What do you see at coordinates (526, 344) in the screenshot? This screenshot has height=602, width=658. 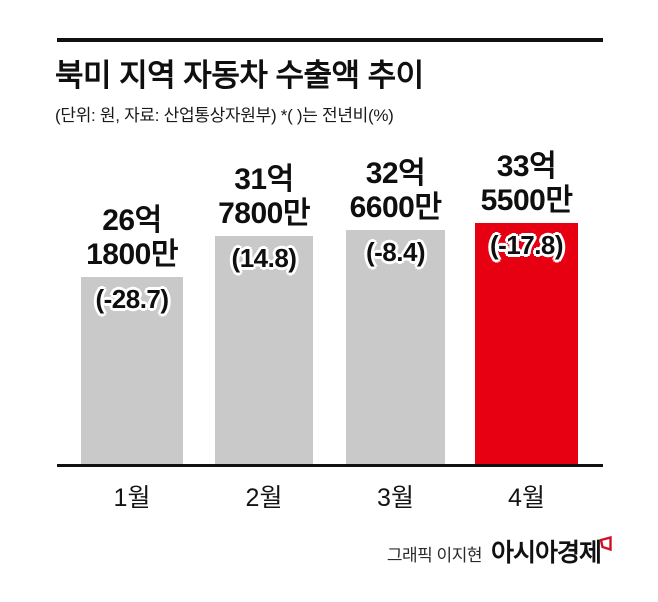 I see `bar-4월` at bounding box center [526, 344].